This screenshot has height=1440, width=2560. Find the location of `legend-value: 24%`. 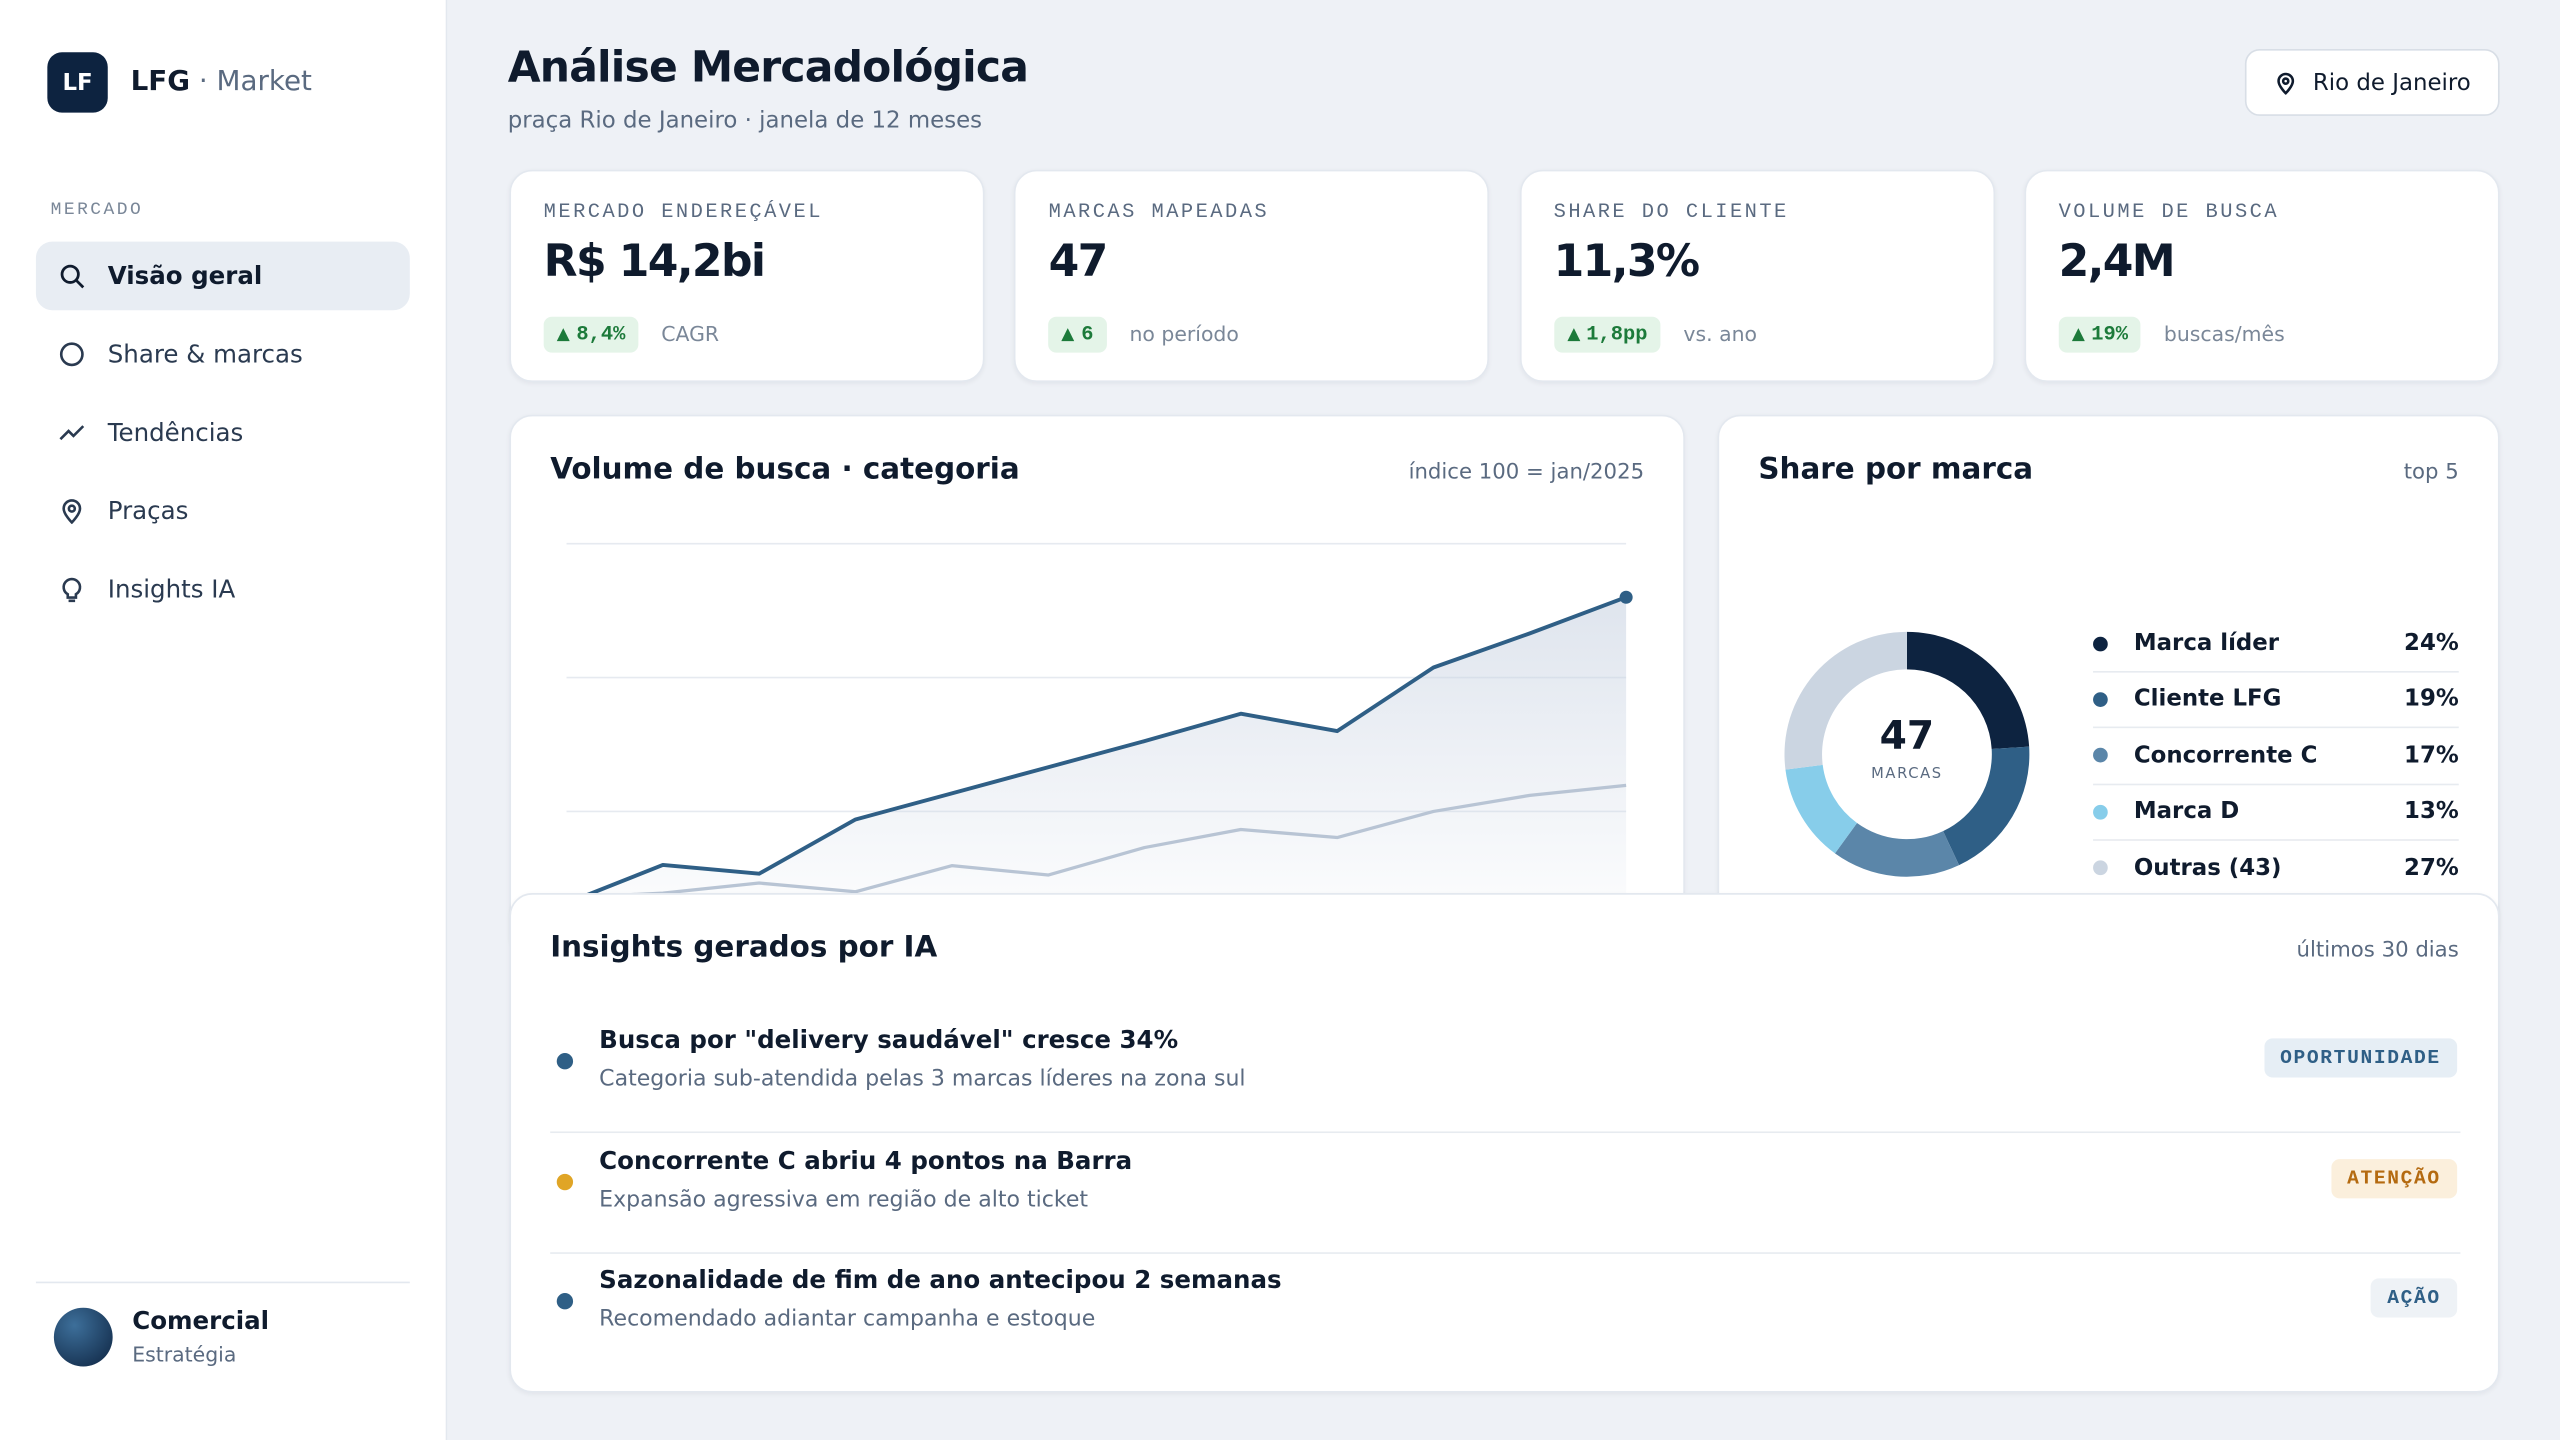

legend-value: 24% is located at coordinates (2431, 643).